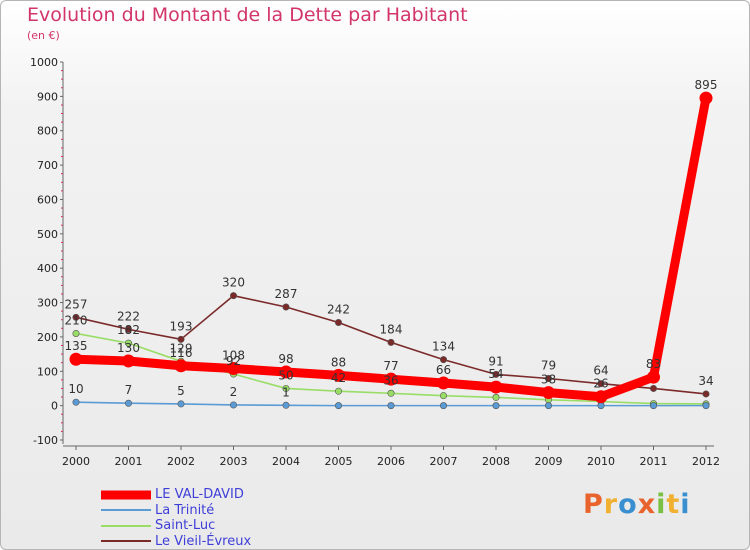 The image size is (750, 550). What do you see at coordinates (338, 378) in the screenshot?
I see `data-label: 42` at bounding box center [338, 378].